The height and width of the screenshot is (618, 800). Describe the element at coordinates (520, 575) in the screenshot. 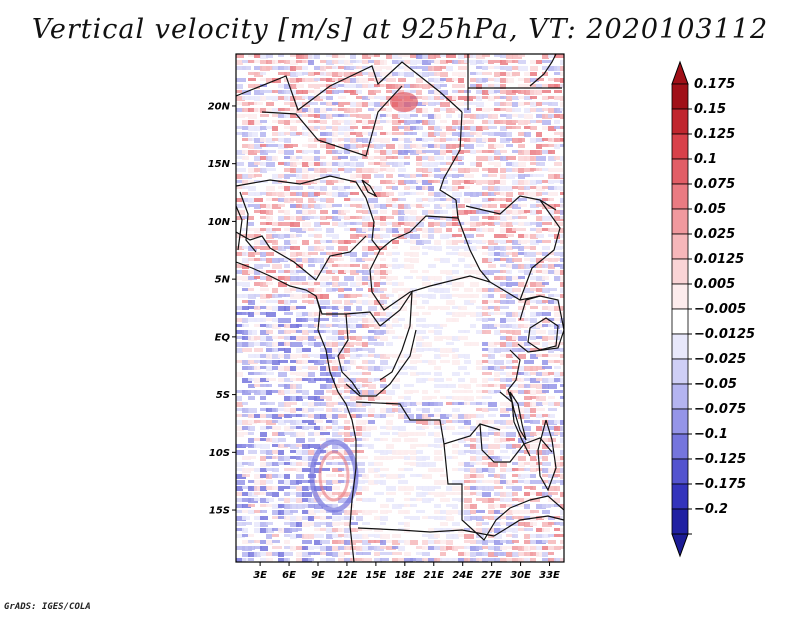

I see `lon-tick-label: 30E` at that location.